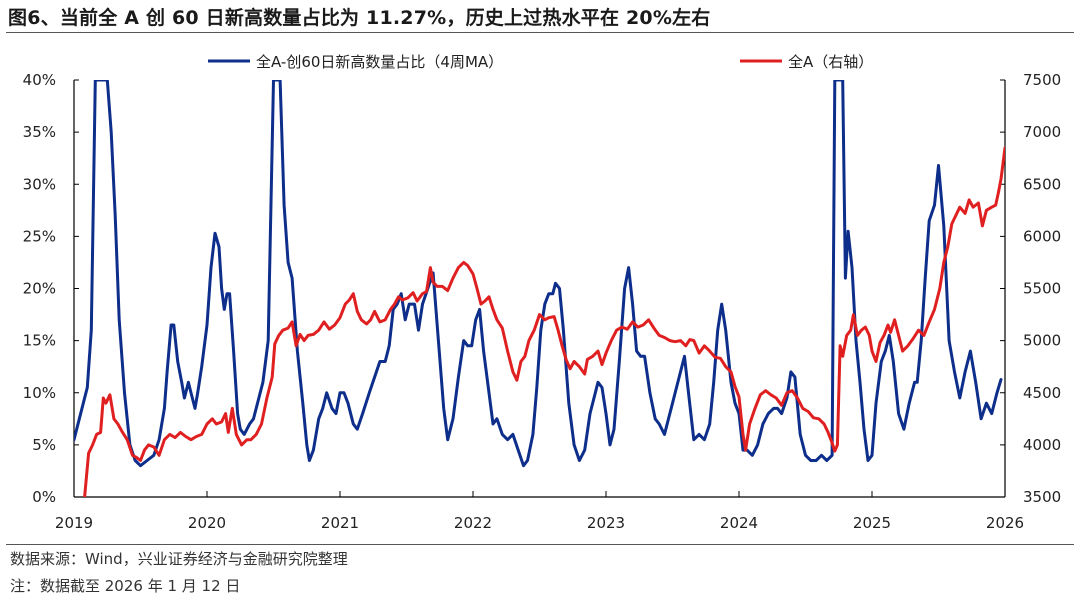 This screenshot has width=1080, height=600. Describe the element at coordinates (39, 393) in the screenshot. I see `left-y-tick-label: 10%` at that location.